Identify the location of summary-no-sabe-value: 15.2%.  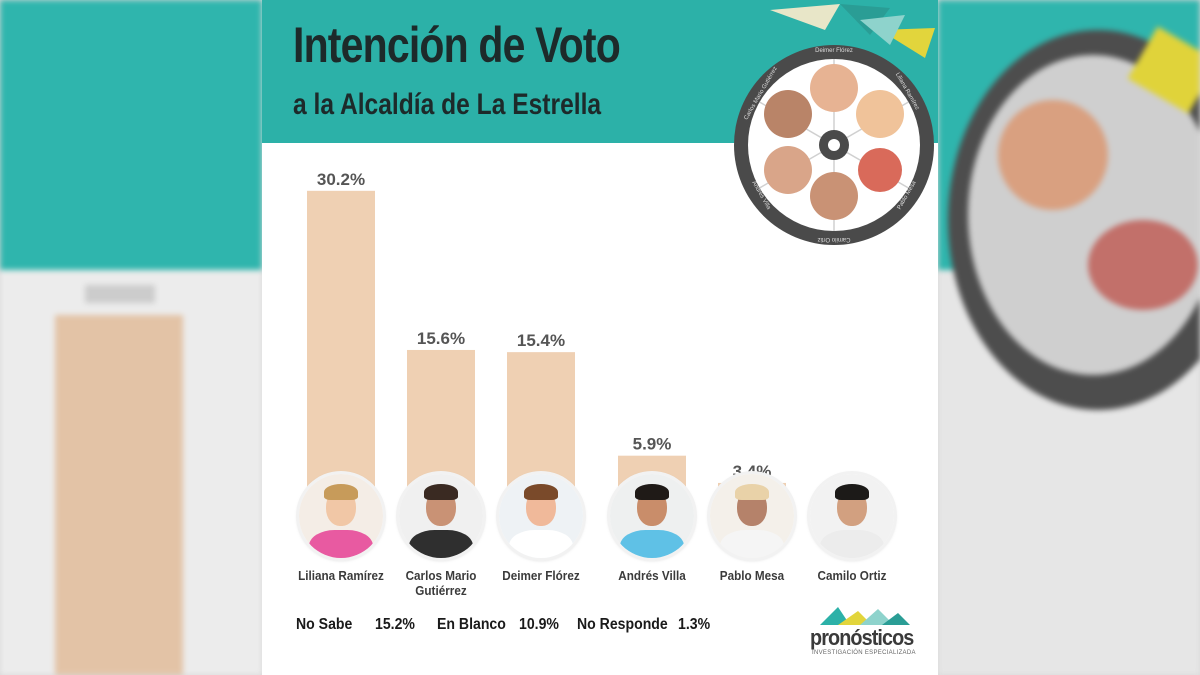
(395, 624).